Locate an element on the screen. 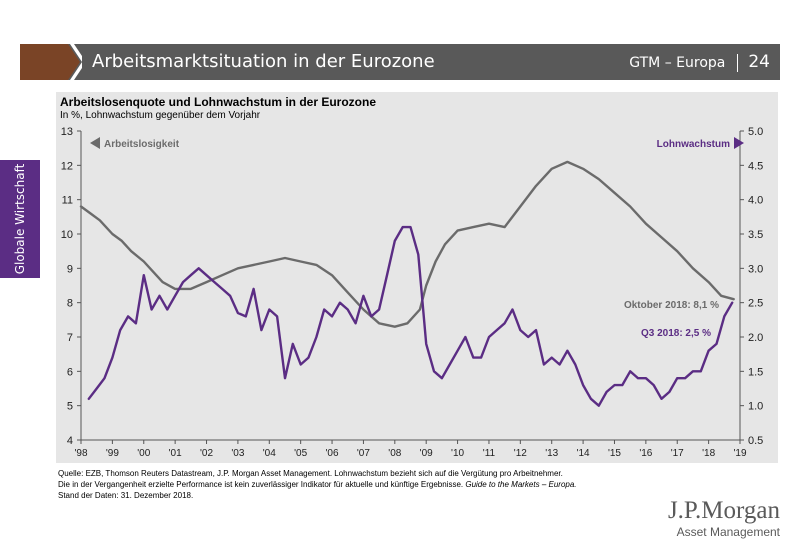 The image size is (800, 553). logo-line1: J.P.Morgan is located at coordinates (723, 510).